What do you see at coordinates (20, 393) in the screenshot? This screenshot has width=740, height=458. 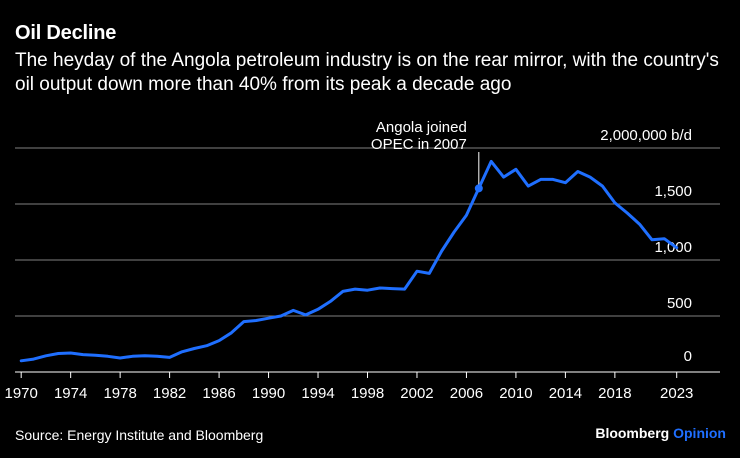 I see `x-tick-label: 1970` at bounding box center [20, 393].